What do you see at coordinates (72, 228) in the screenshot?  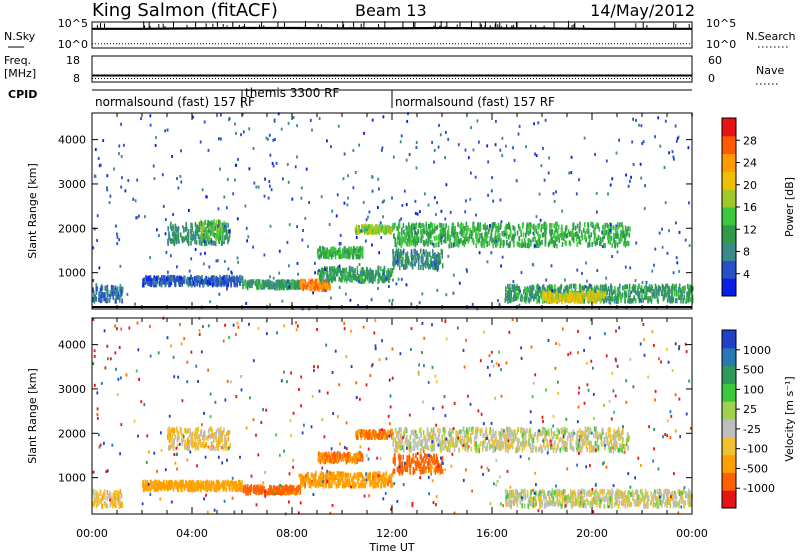 I see `ytick-label: 2000` at bounding box center [72, 228].